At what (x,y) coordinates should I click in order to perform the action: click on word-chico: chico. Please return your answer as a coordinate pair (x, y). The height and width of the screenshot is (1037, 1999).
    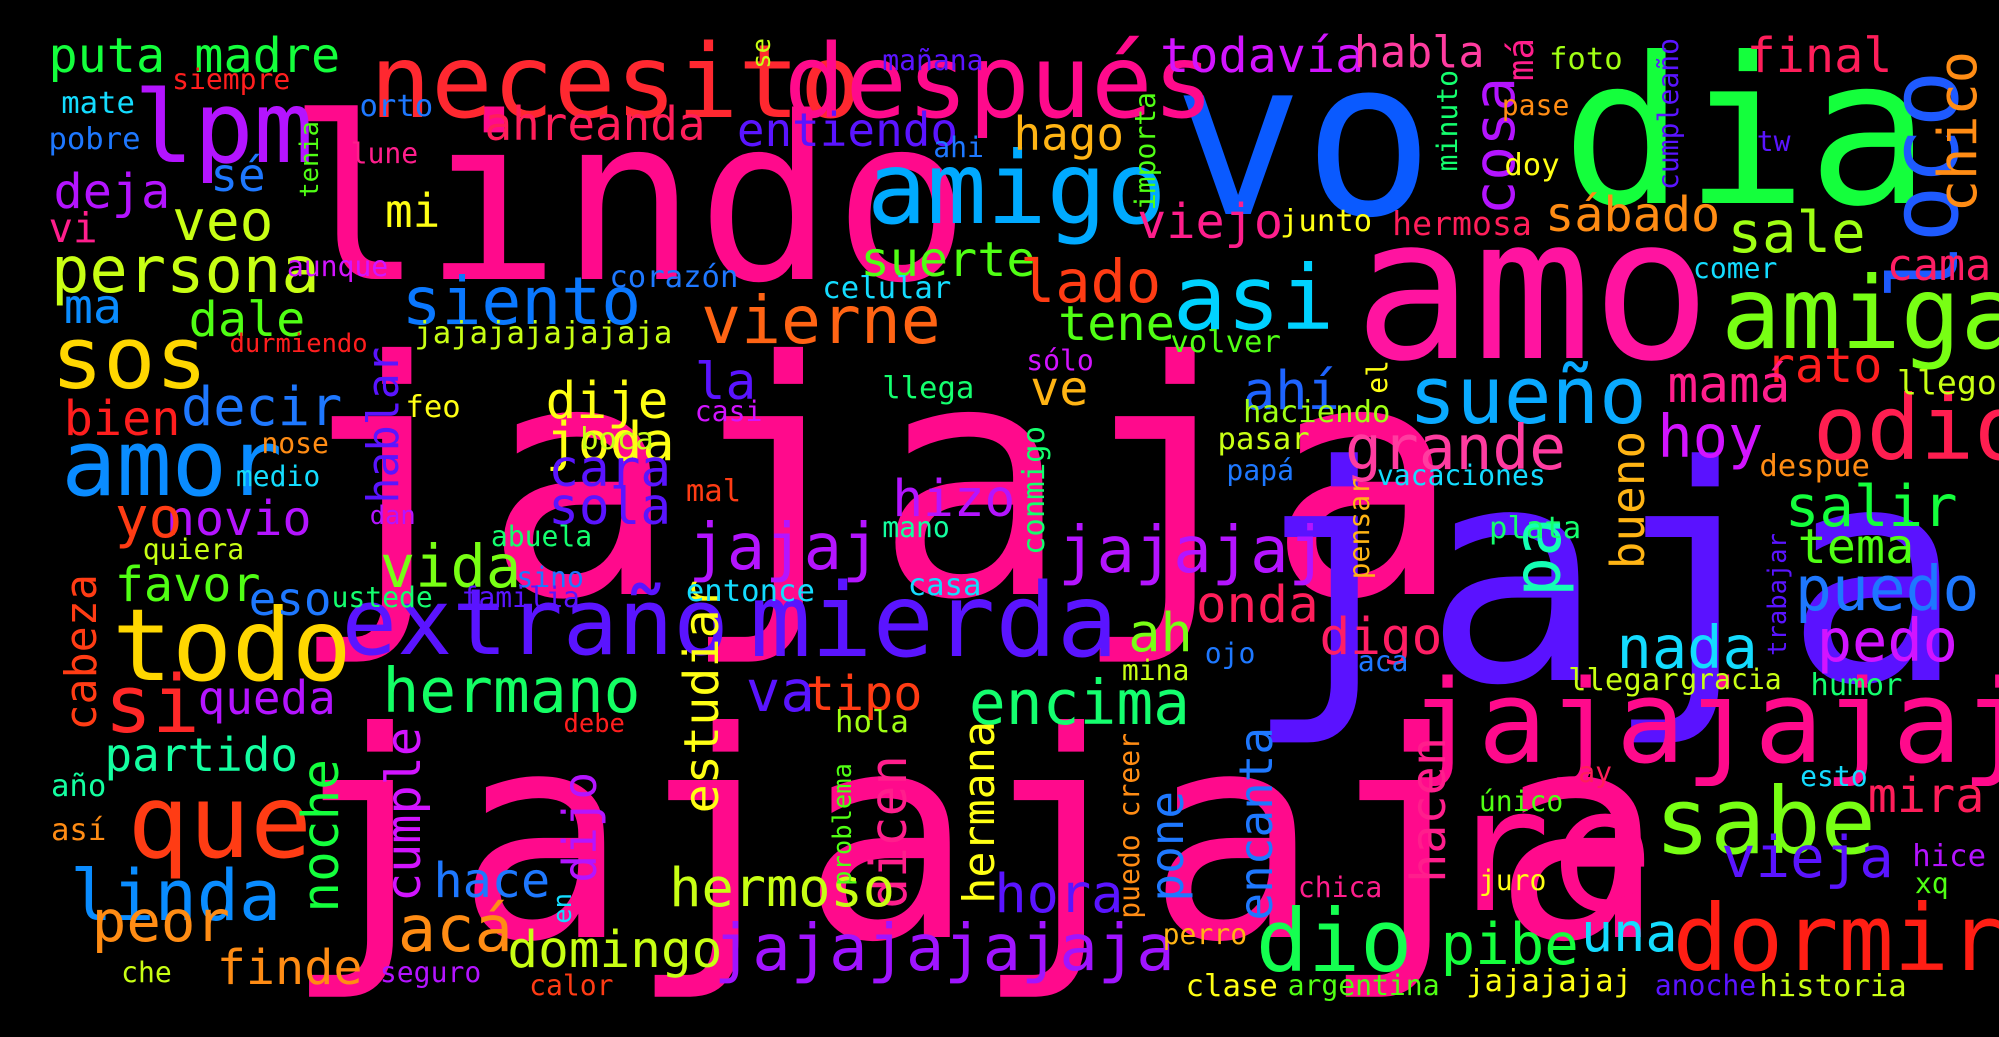
    Looking at the image, I should click on (1958, 132).